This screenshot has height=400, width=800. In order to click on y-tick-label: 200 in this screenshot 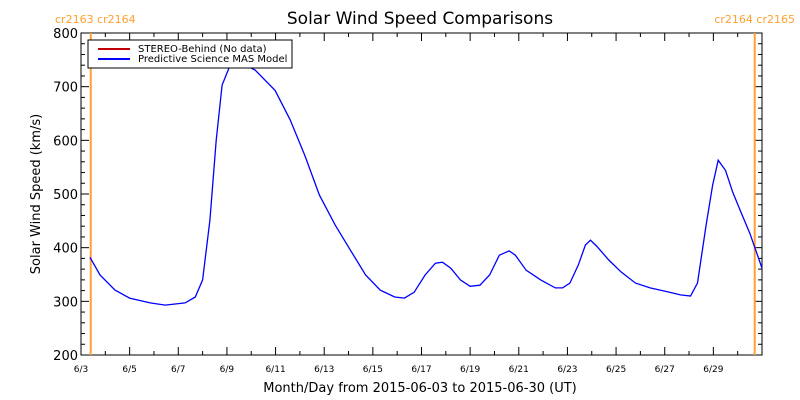, I will do `click(65, 356)`.